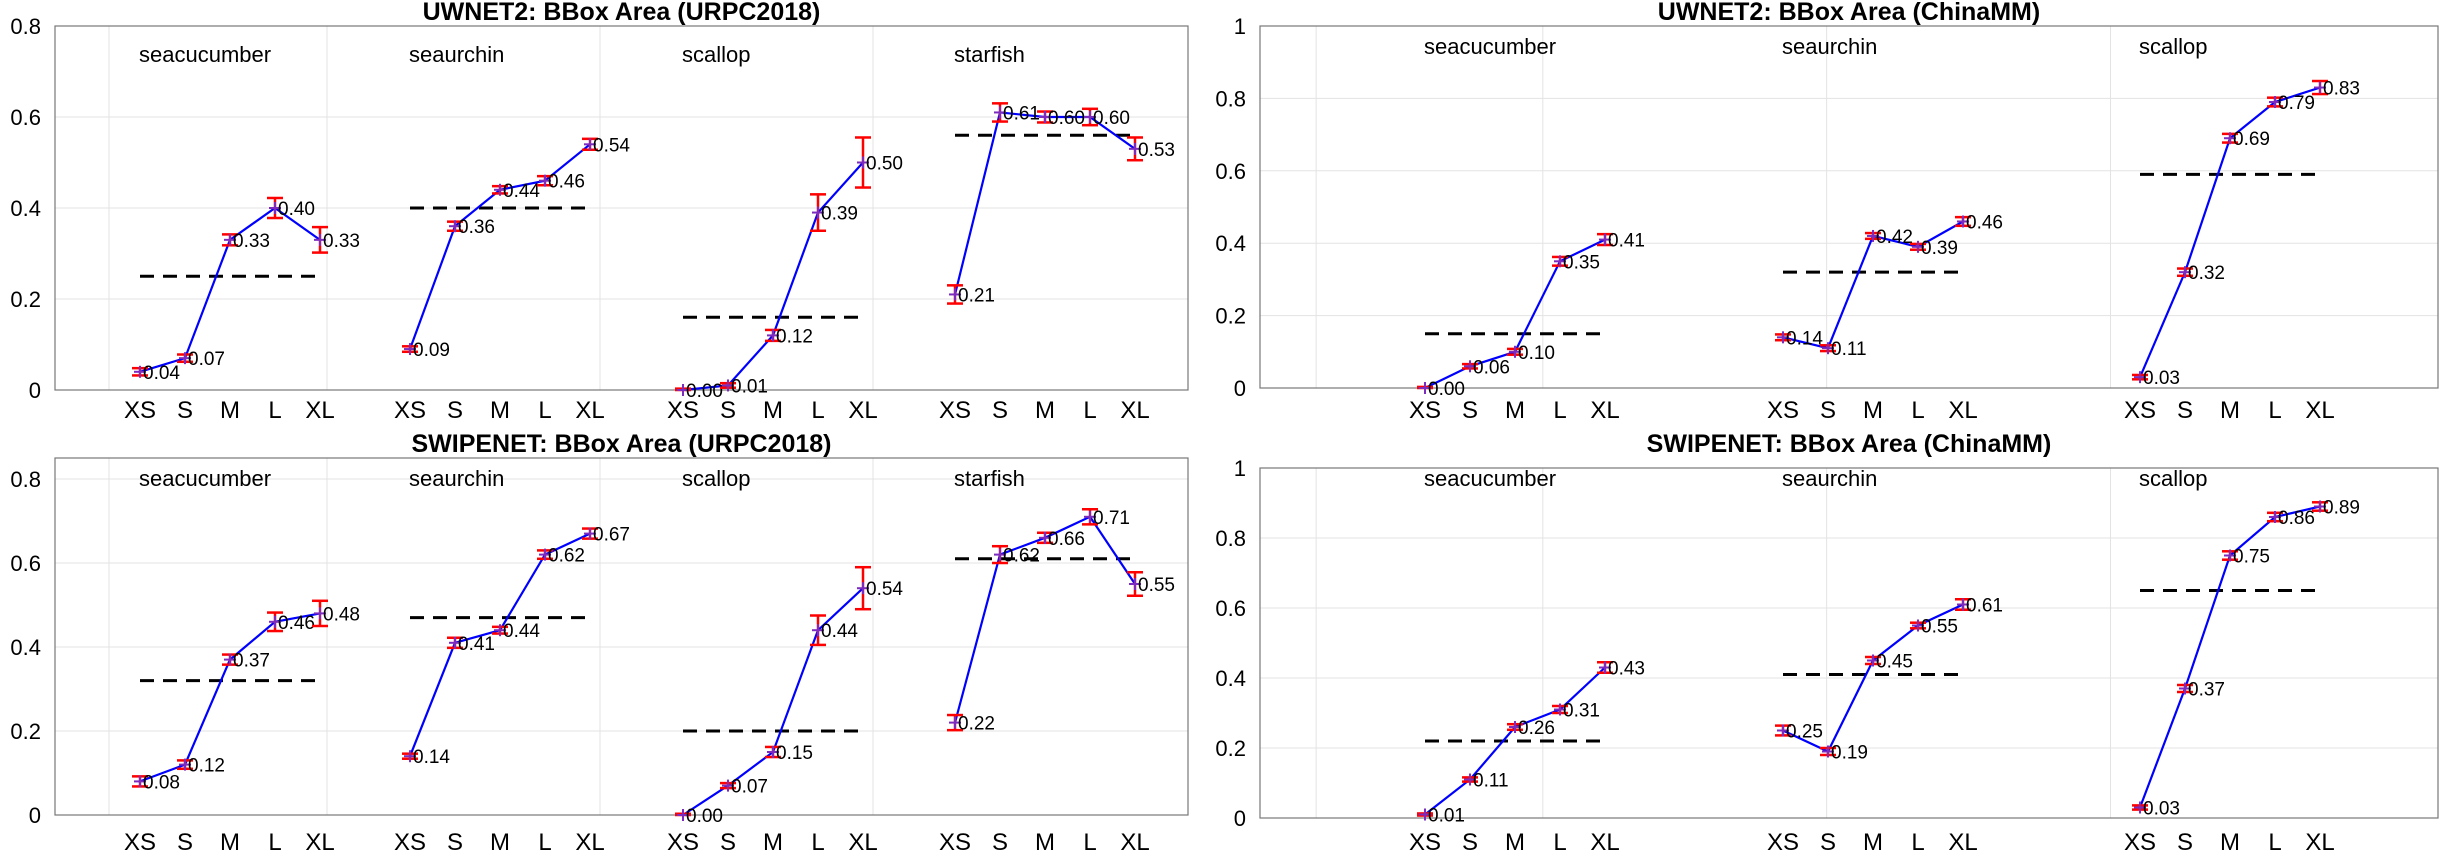  What do you see at coordinates (1849, 444) in the screenshot?
I see `chart-title: SWIPENET: BBox Area (ChinaMM)` at bounding box center [1849, 444].